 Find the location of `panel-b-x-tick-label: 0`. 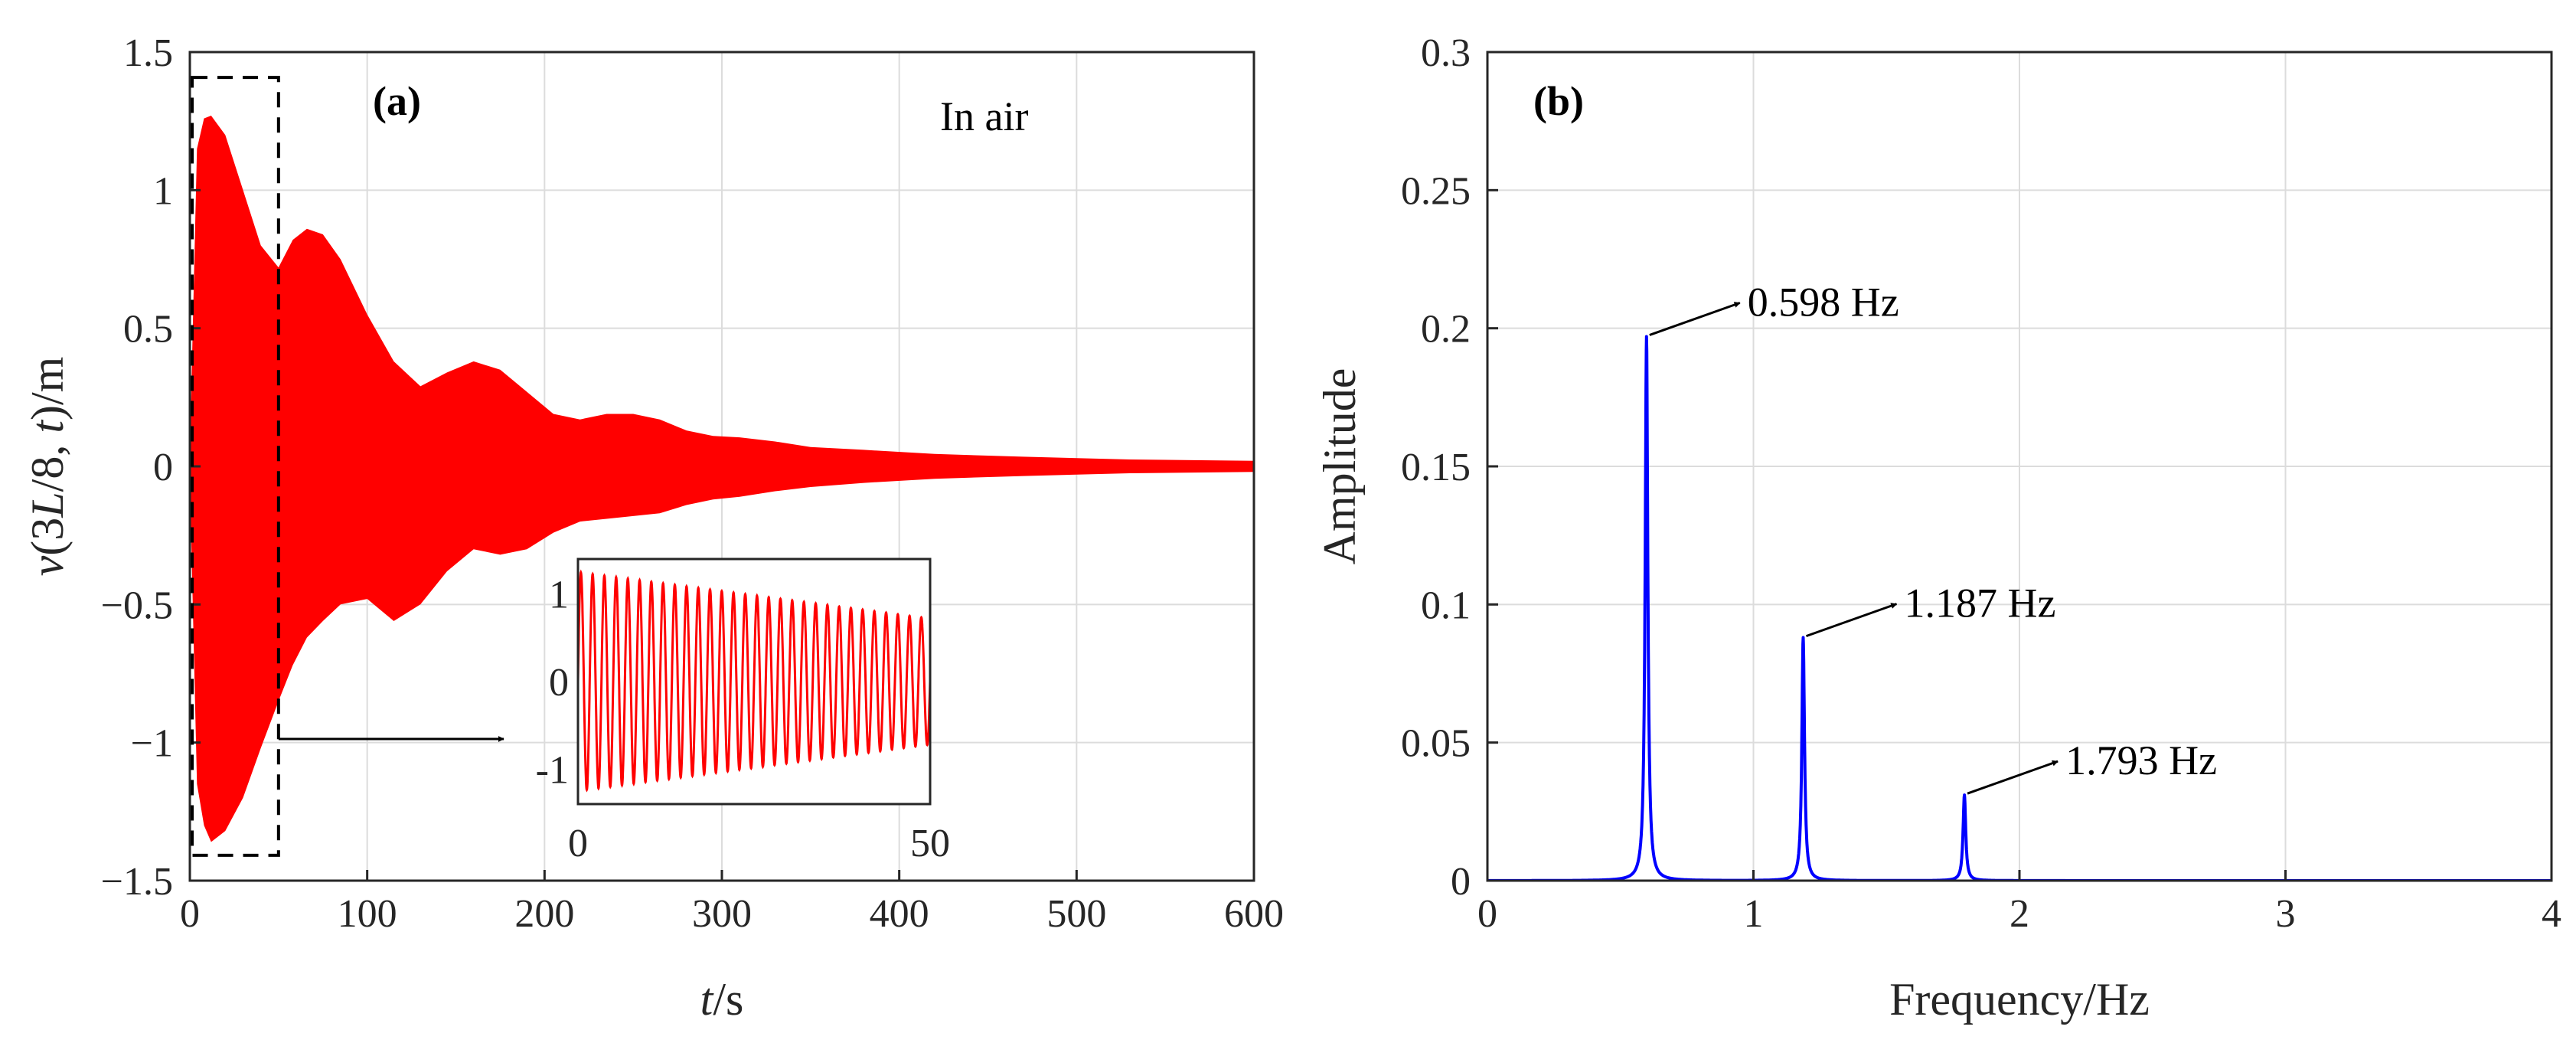

panel-b-x-tick-label: 0 is located at coordinates (1487, 914).